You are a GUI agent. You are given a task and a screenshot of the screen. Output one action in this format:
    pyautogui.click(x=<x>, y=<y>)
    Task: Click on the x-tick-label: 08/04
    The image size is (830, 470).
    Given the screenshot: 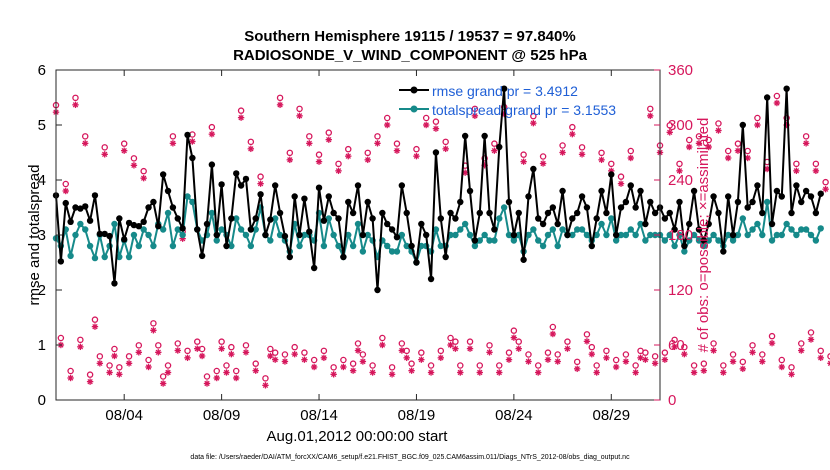 What is the action you would take?
    pyautogui.click(x=124, y=415)
    